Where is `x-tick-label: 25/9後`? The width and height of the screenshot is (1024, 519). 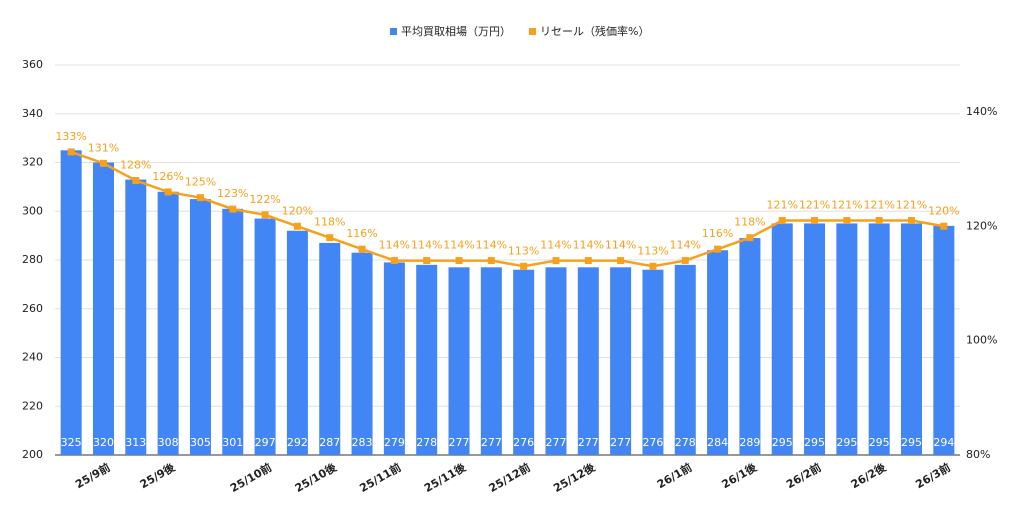
x-tick-label: 25/9後 is located at coordinates (157, 476).